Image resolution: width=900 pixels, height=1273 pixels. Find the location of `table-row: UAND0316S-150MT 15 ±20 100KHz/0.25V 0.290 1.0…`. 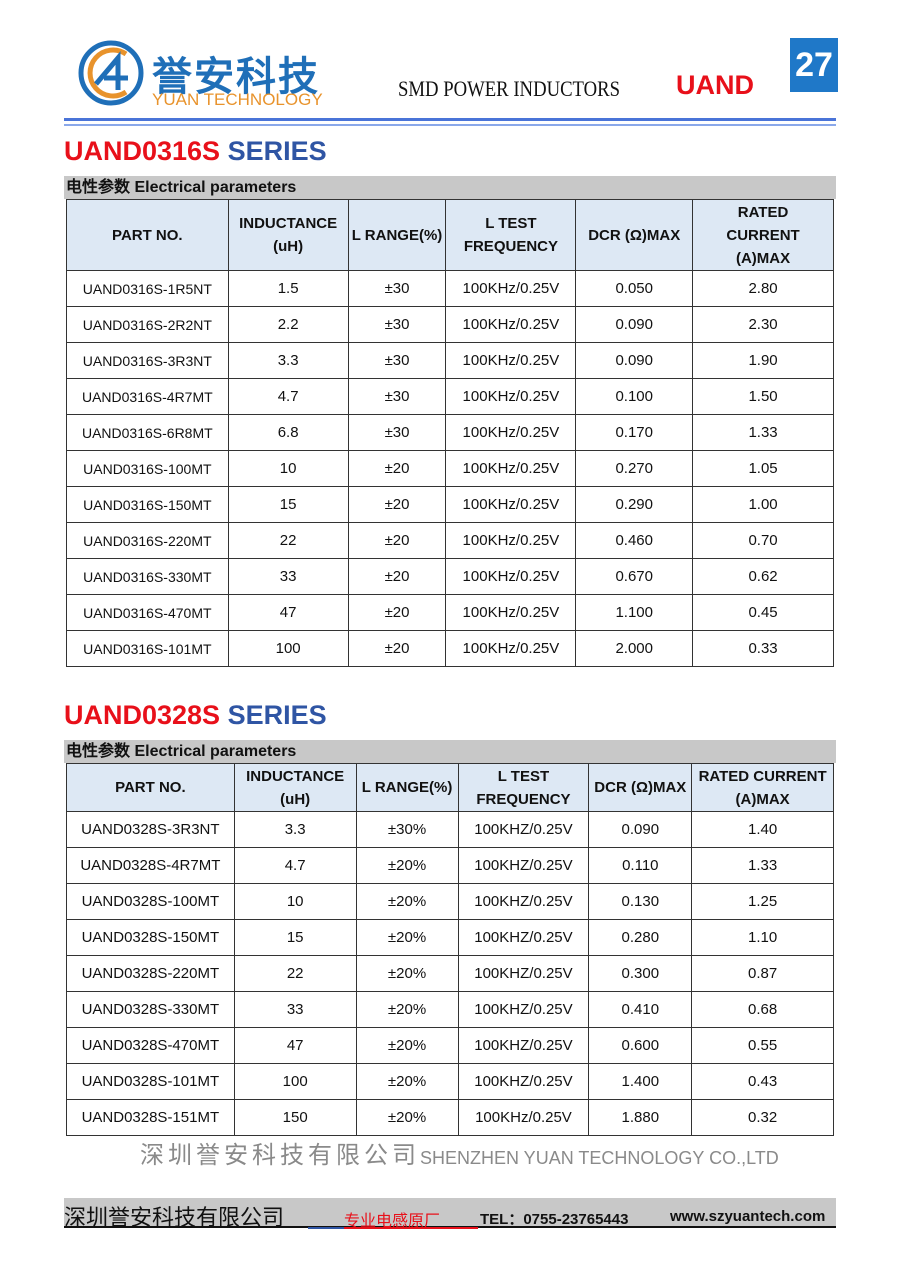

table-row: UAND0316S-150MT 15 ±20 100KHz/0.25V 0.290 1.0… is located at coordinates (450, 504).